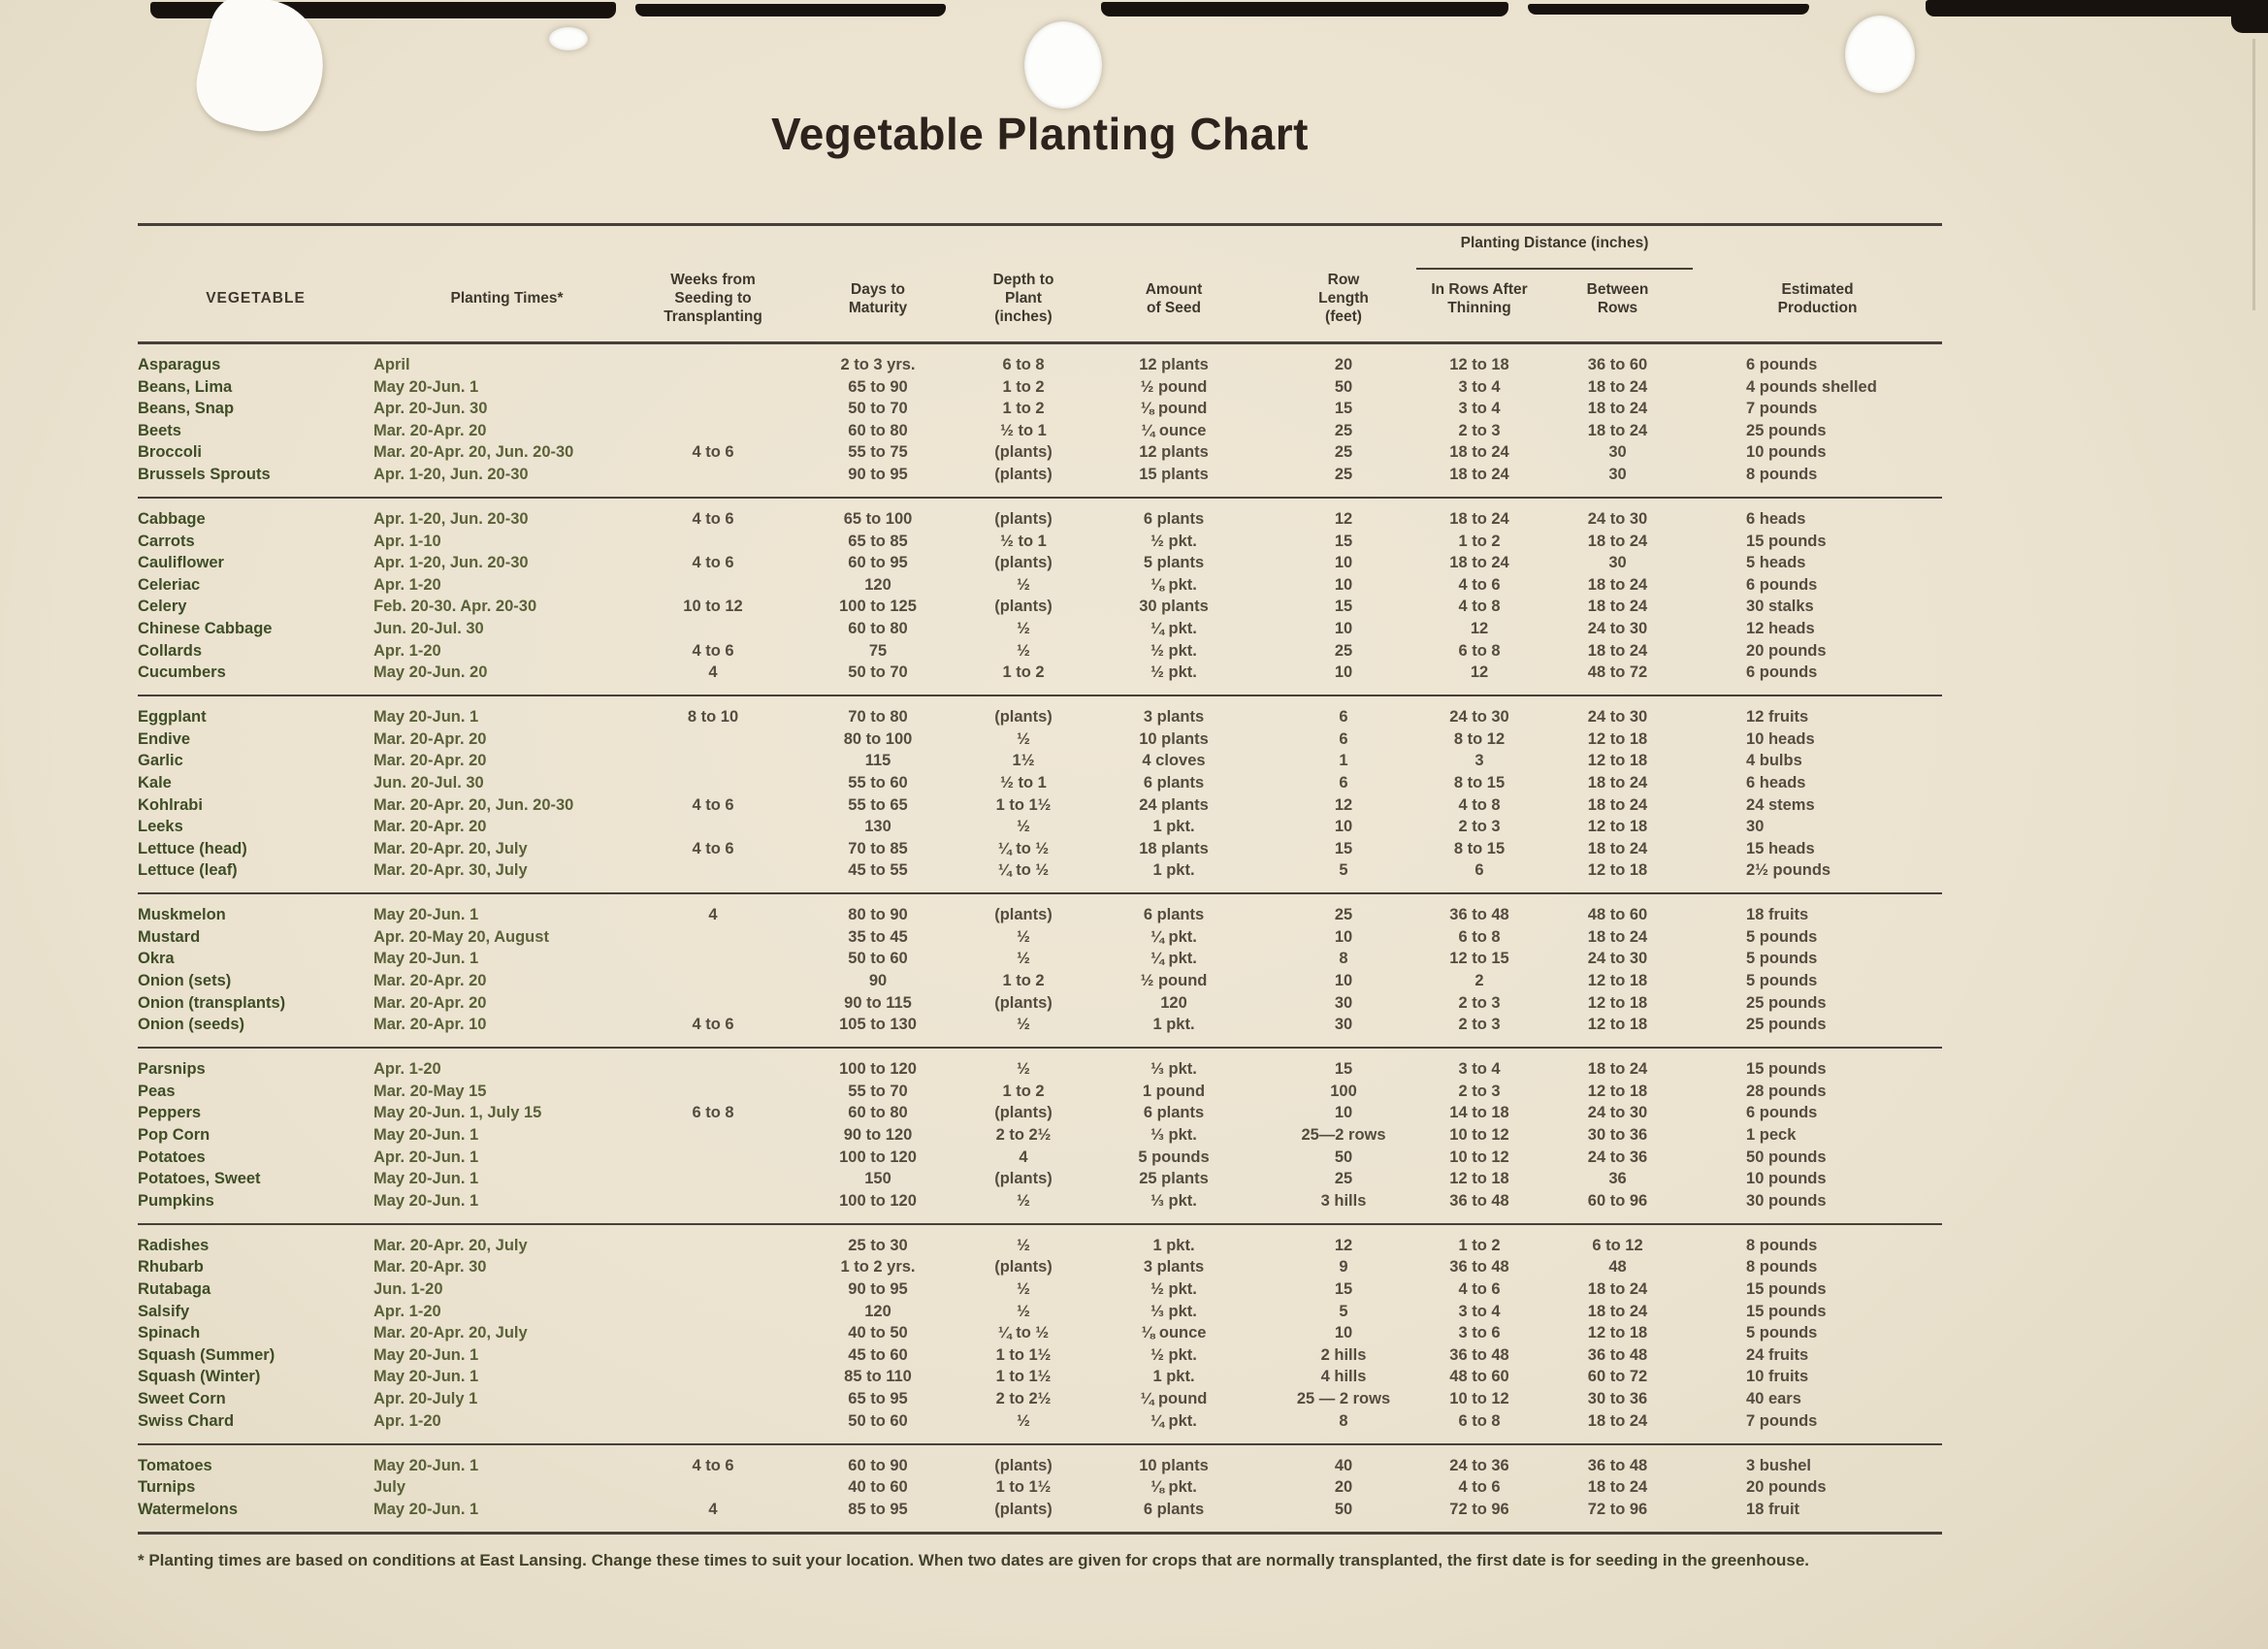 The height and width of the screenshot is (1649, 2268). I want to click on vegetable-name-cell: Broccoli, so click(170, 452).